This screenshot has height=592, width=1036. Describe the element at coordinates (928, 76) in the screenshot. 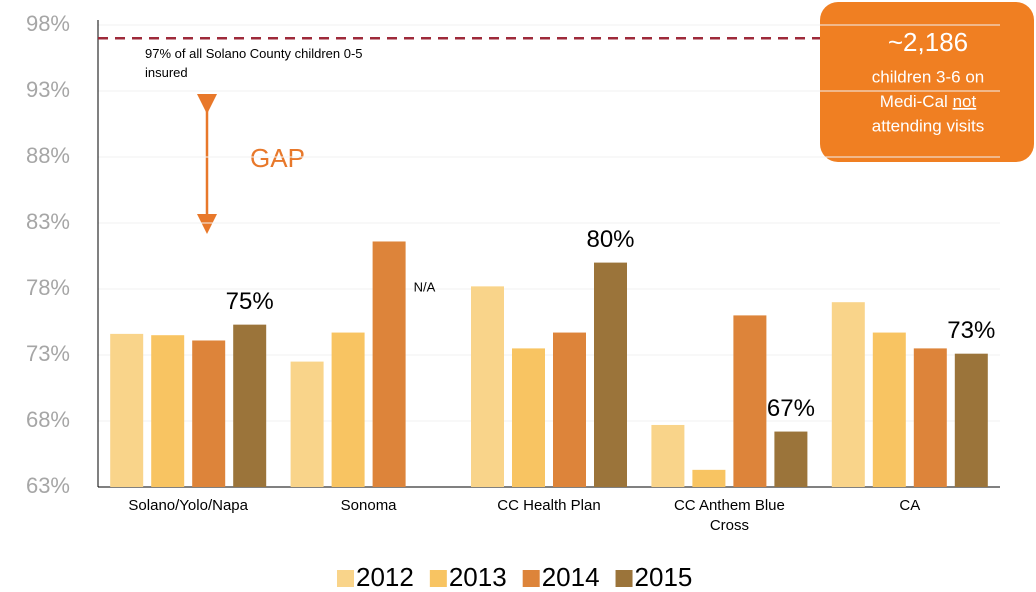

I see `callout-text: children 3-6 on` at that location.